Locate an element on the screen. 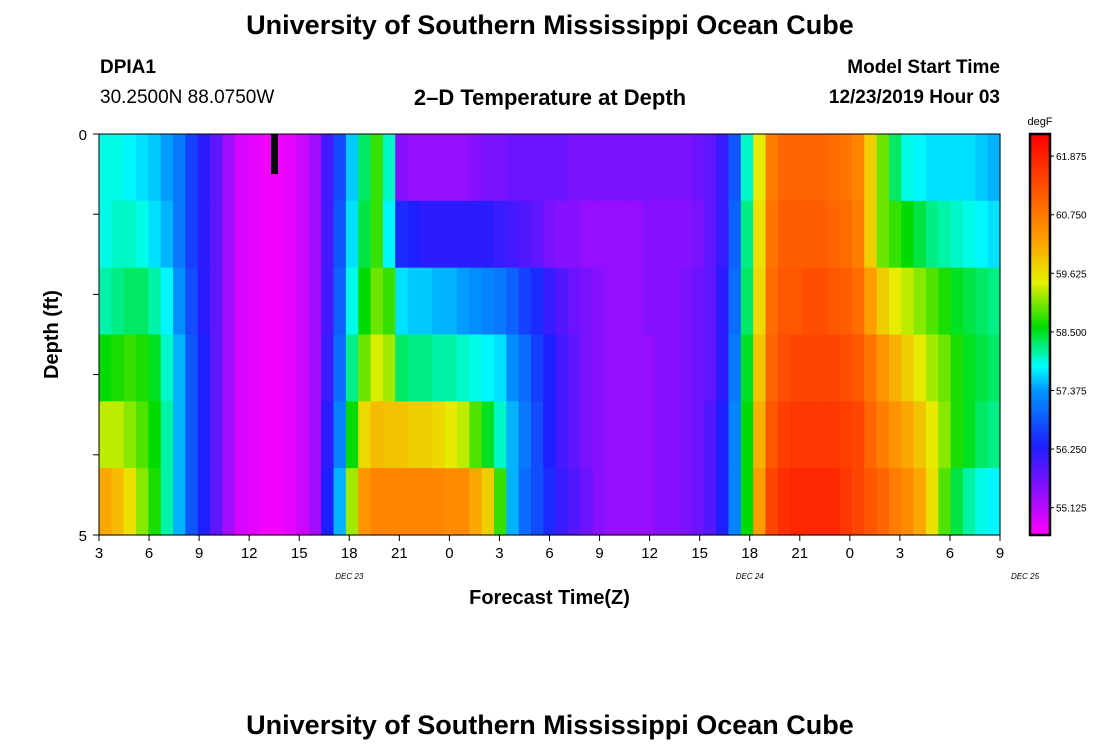  x-tick-label: 12 is located at coordinates (649, 553).